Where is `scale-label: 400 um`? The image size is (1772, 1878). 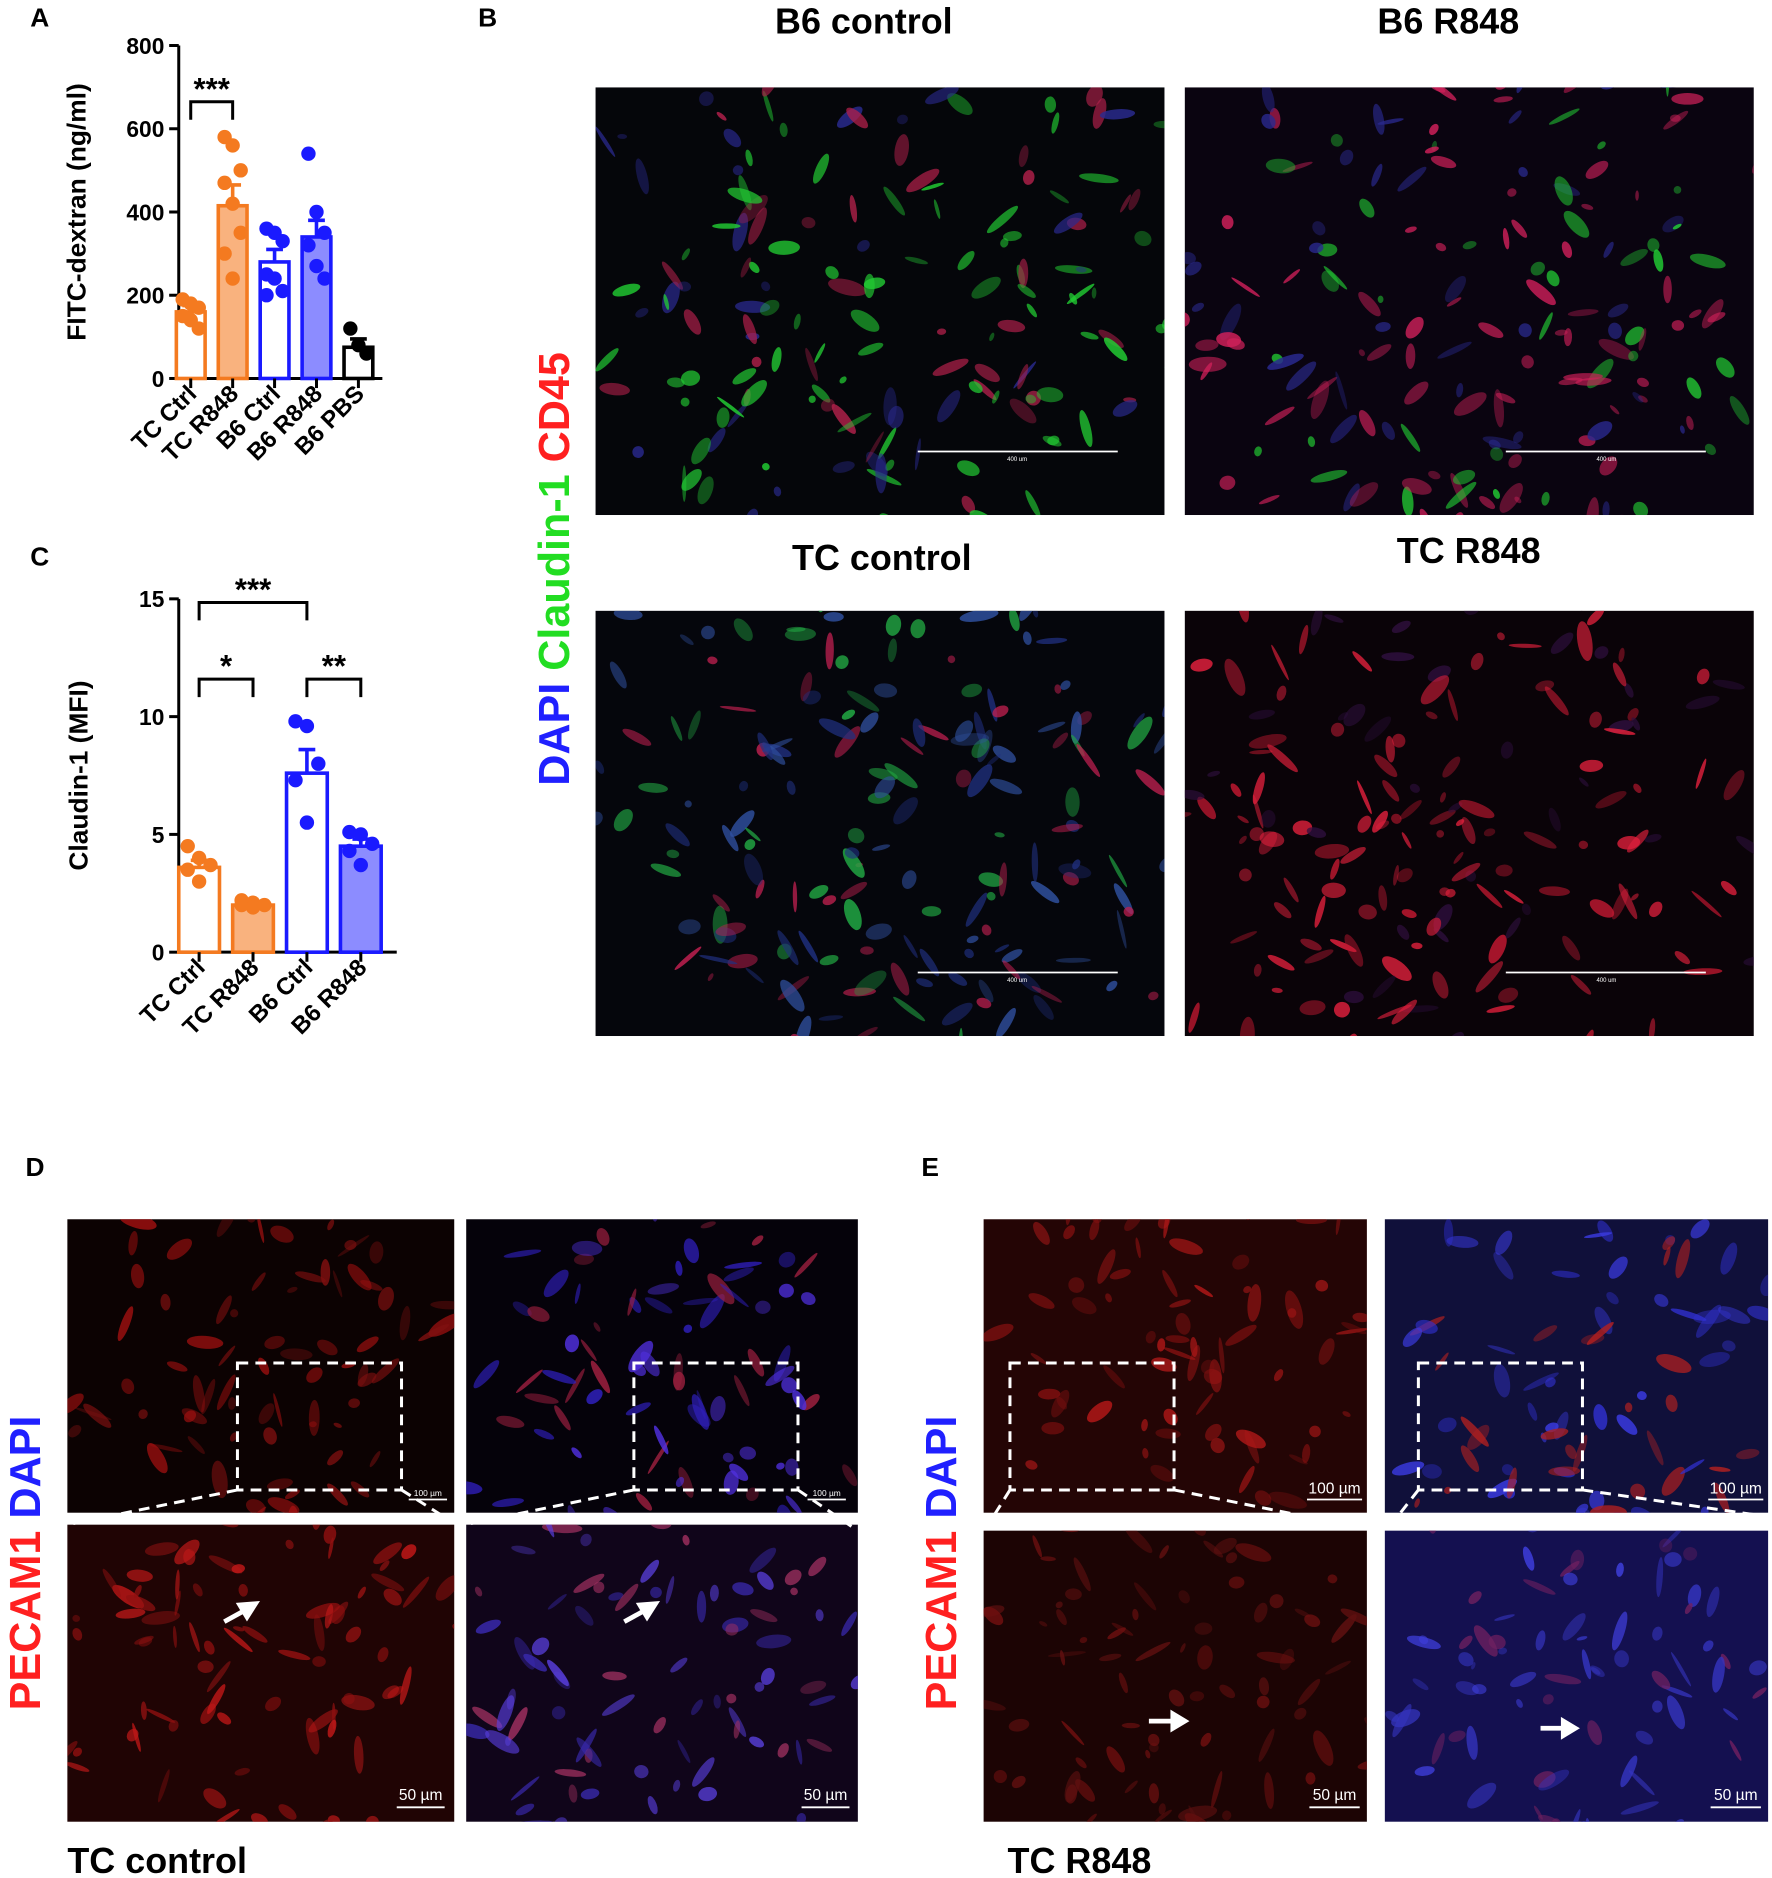 scale-label: 400 um is located at coordinates (1606, 981).